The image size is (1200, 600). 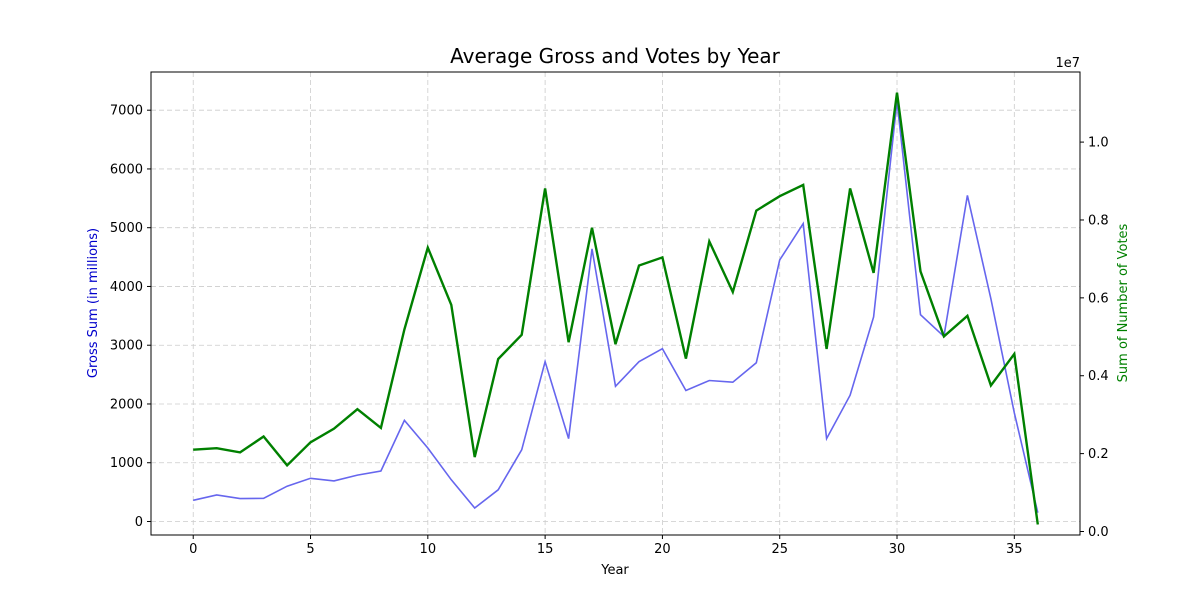 What do you see at coordinates (1094, 338) in the screenshot?
I see `right-y-axis-ticks: 0.0 0.2 0.4 0.6 0.8 1.0` at bounding box center [1094, 338].